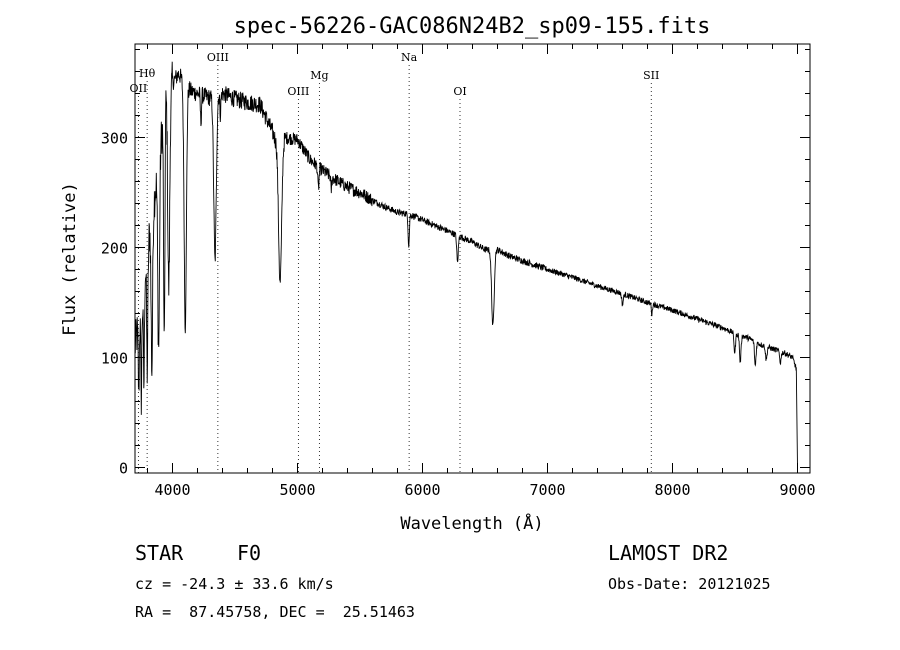  Describe the element at coordinates (689, 584) in the screenshot. I see `observation-date: Obs-Date: 20121025` at that location.